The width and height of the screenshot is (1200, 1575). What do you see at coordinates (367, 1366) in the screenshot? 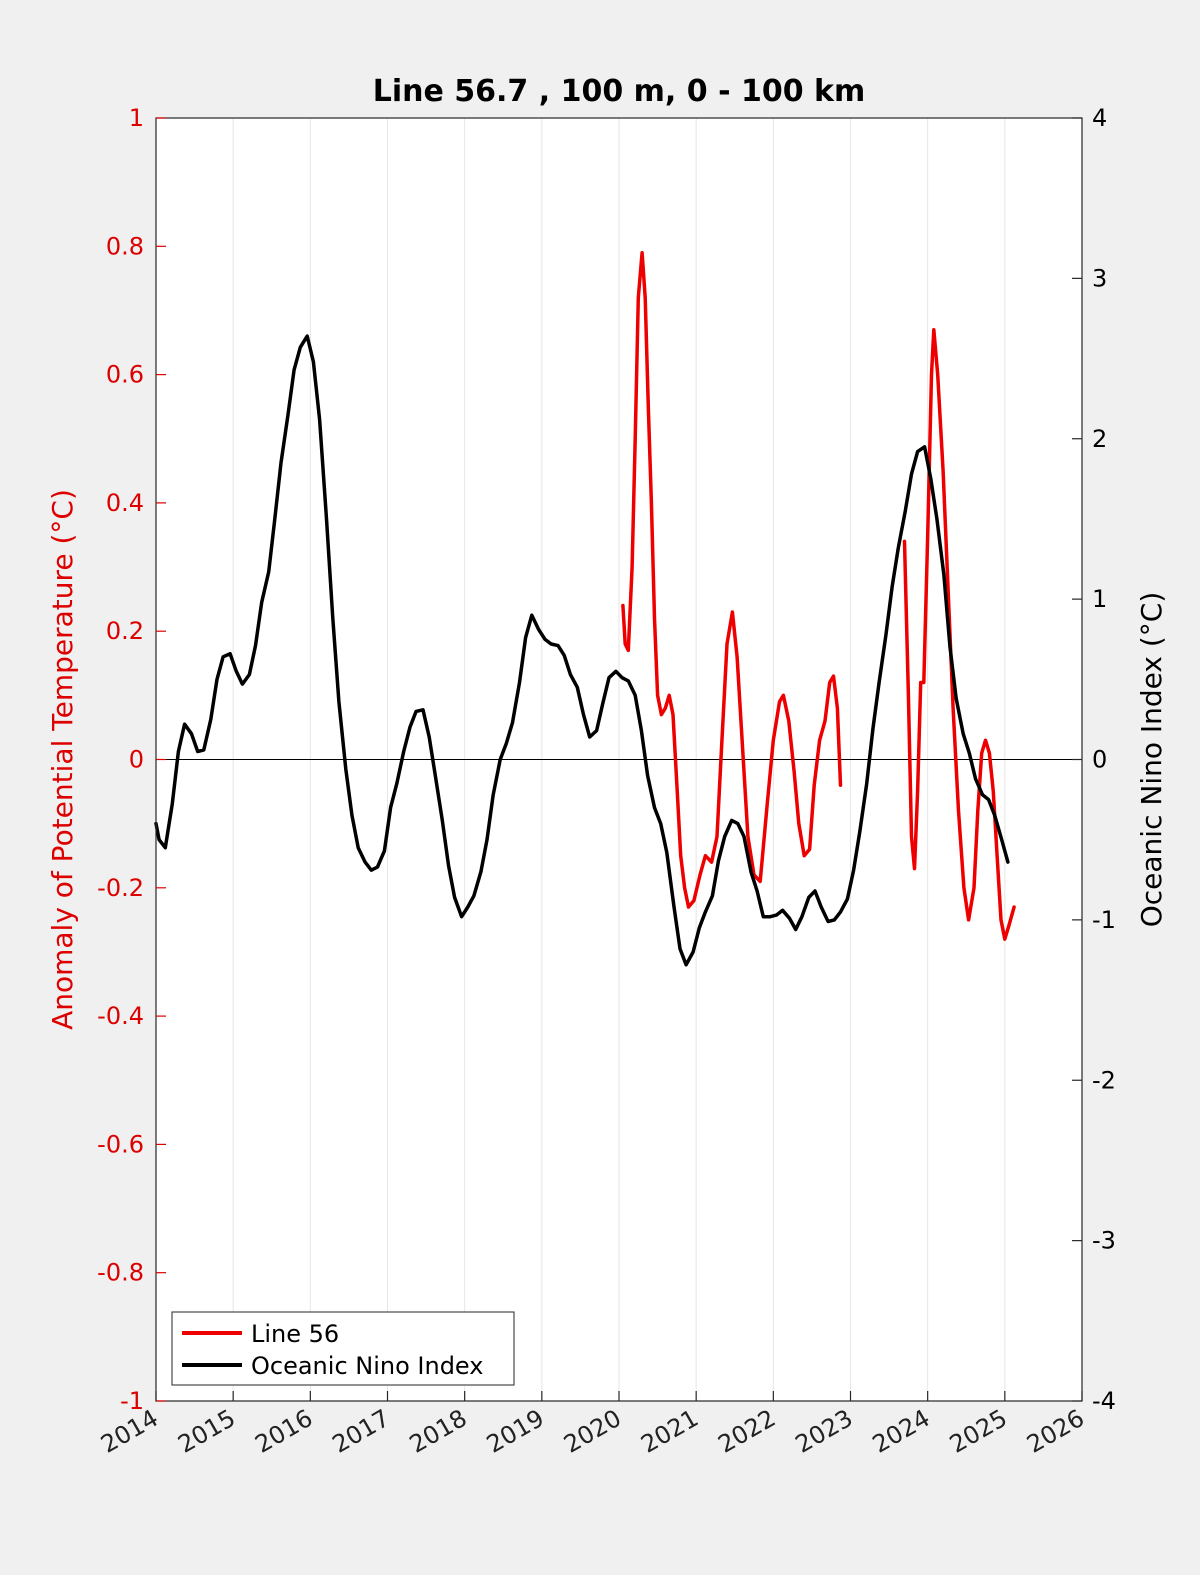
I see `legend-label-oni: Oceanic Nino Index` at bounding box center [367, 1366].